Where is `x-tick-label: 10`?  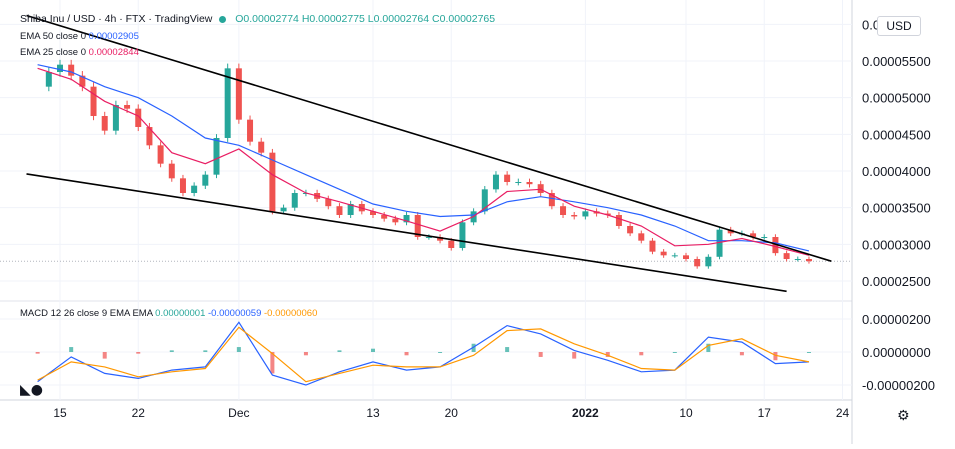 x-tick-label: 10 is located at coordinates (686, 413).